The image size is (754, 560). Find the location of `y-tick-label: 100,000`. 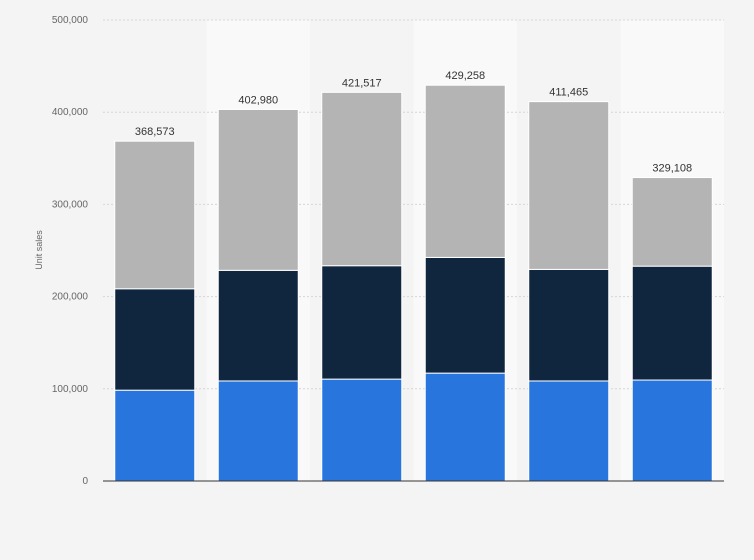

y-tick-label: 100,000 is located at coordinates (70, 389).